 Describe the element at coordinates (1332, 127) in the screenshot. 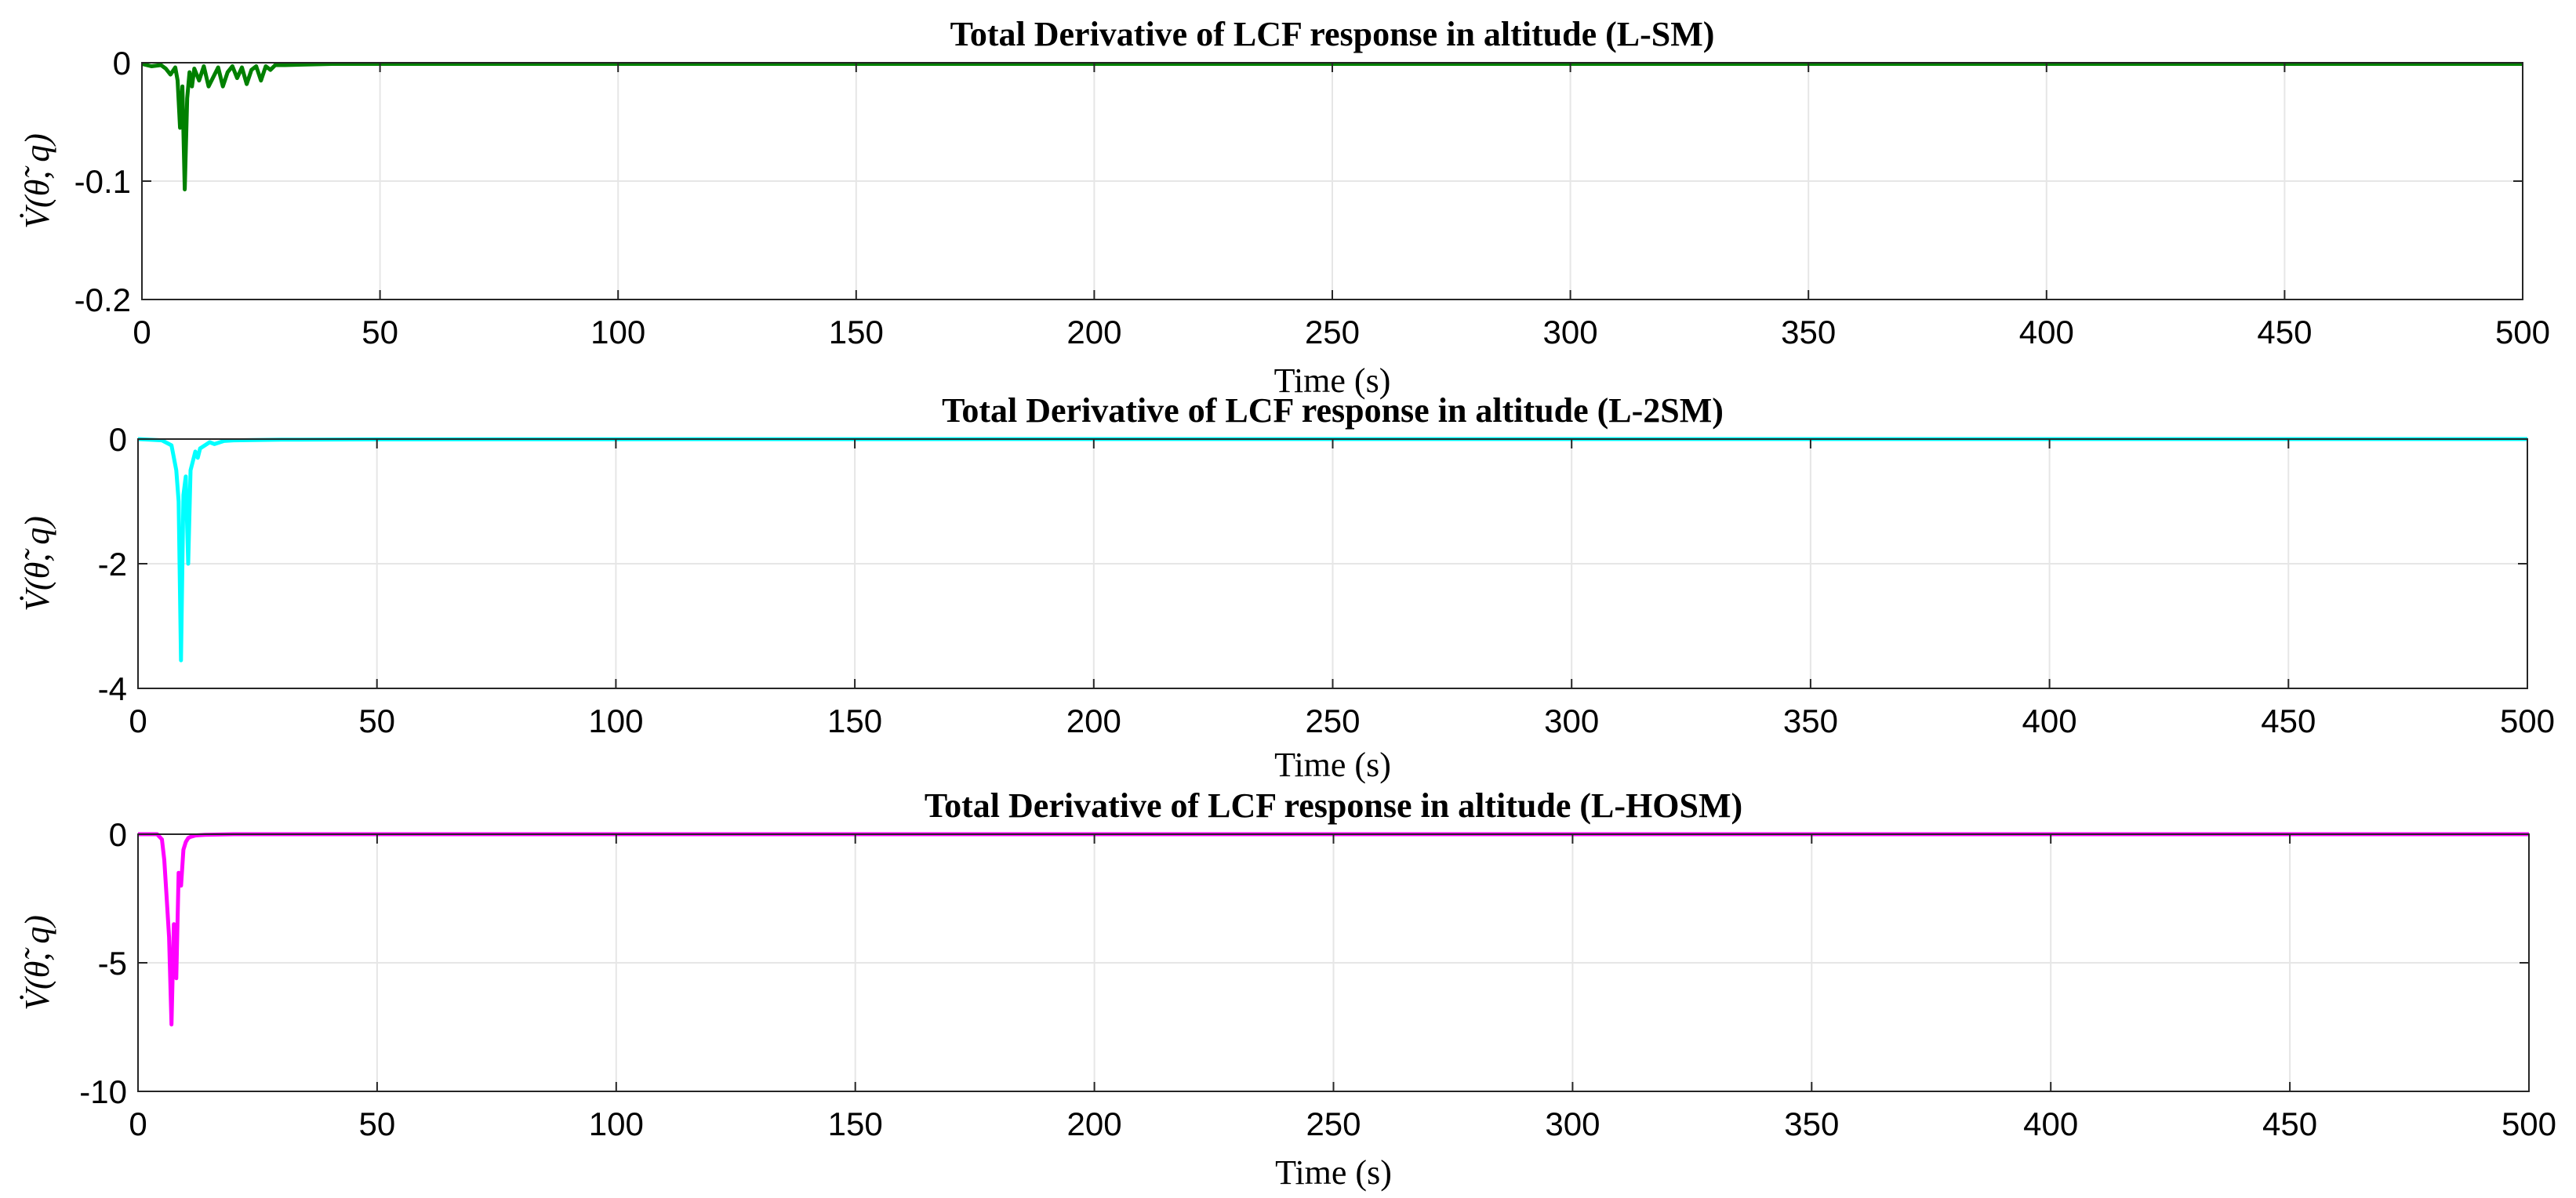

I see `series-line-l-sm` at that location.